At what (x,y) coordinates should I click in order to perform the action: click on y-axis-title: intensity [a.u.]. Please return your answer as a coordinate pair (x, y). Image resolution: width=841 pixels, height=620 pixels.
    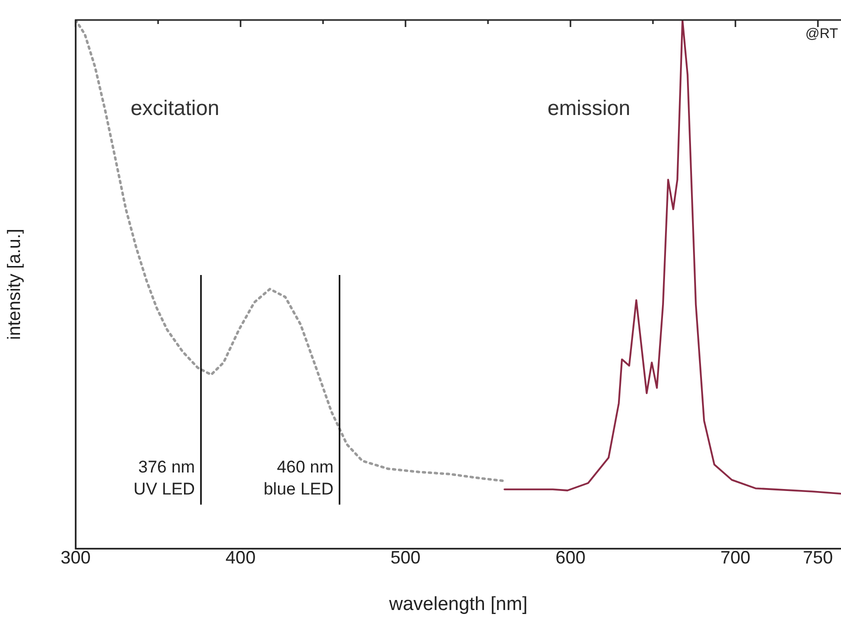
    Looking at the image, I should click on (14, 284).